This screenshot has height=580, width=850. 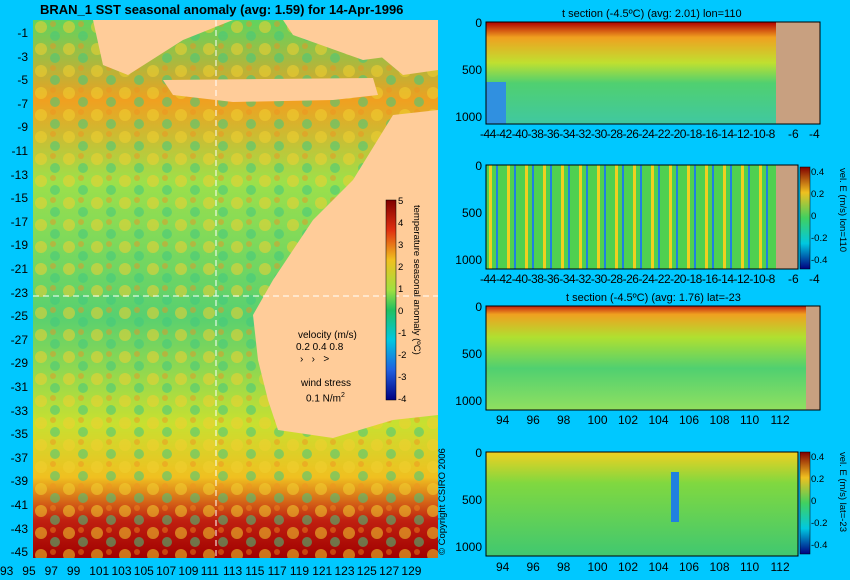 What do you see at coordinates (209, 571) in the screenshot?
I see `map-lon-tick: 111` at bounding box center [209, 571].